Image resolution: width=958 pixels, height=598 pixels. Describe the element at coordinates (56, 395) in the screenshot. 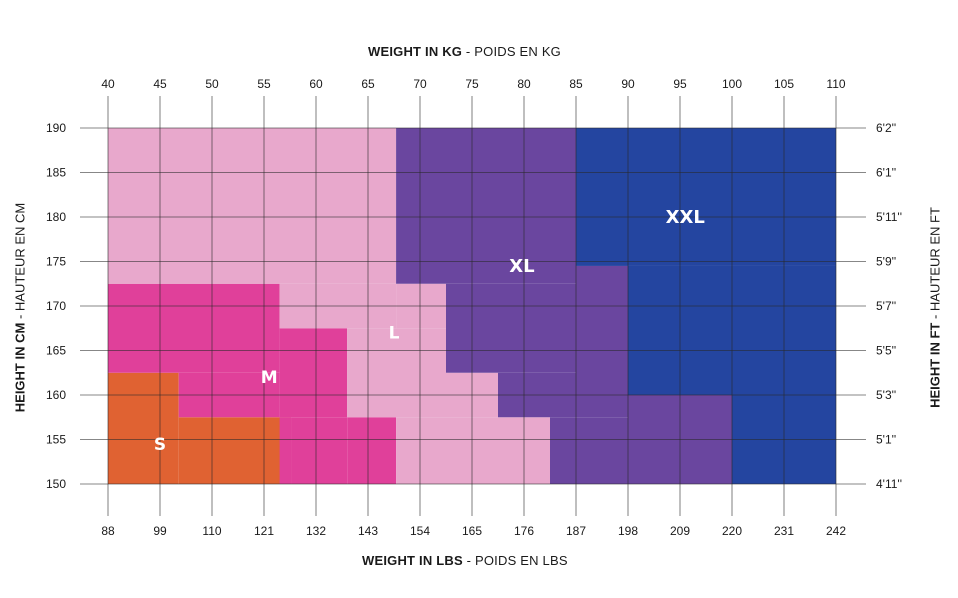

I see `y-tick-cm: 160` at that location.